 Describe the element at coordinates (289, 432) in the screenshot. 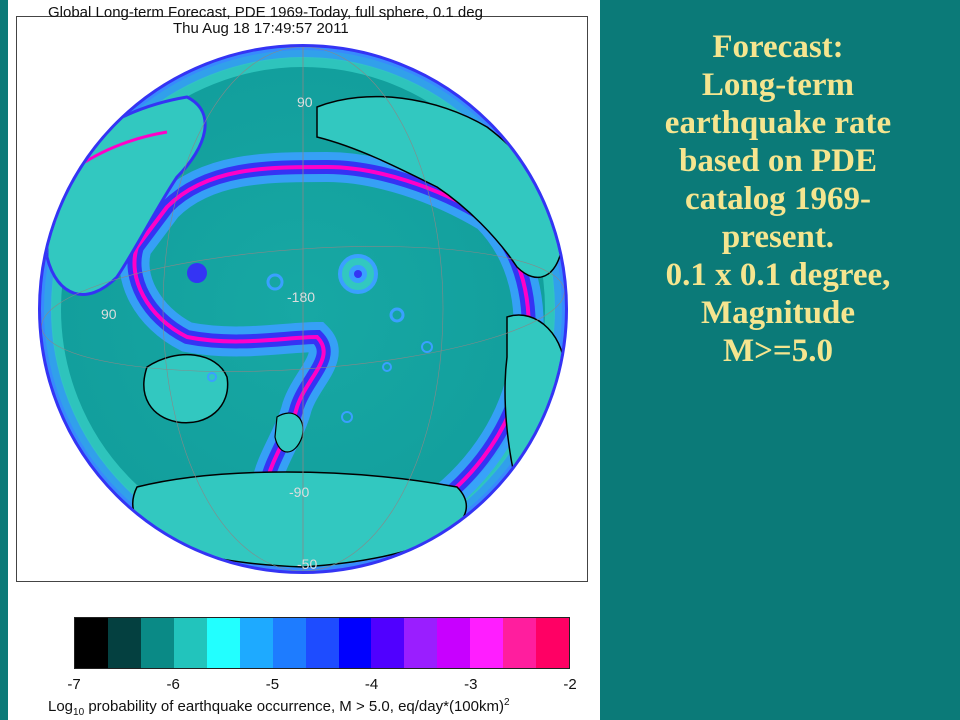

I see `new-zealand-region` at that location.